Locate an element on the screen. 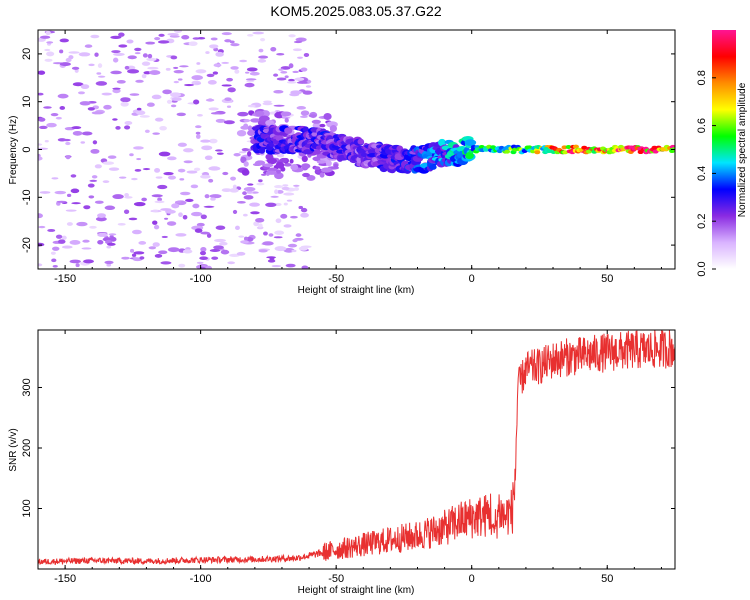 The height and width of the screenshot is (600, 750). snr-x-tick-label: -150 is located at coordinates (65, 579).